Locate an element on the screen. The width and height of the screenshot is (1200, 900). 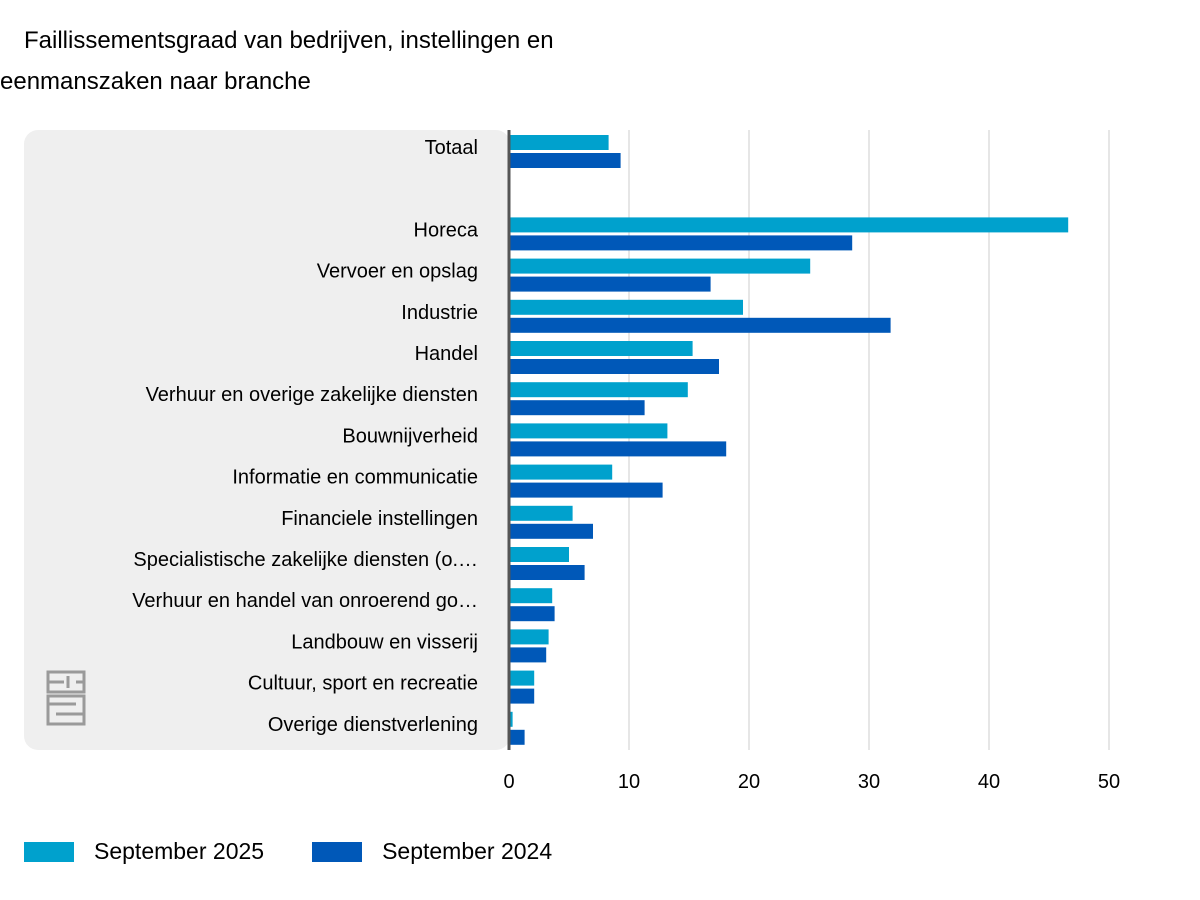
category-label: Verhuur en overige zakelijke diensten is located at coordinates (312, 395).